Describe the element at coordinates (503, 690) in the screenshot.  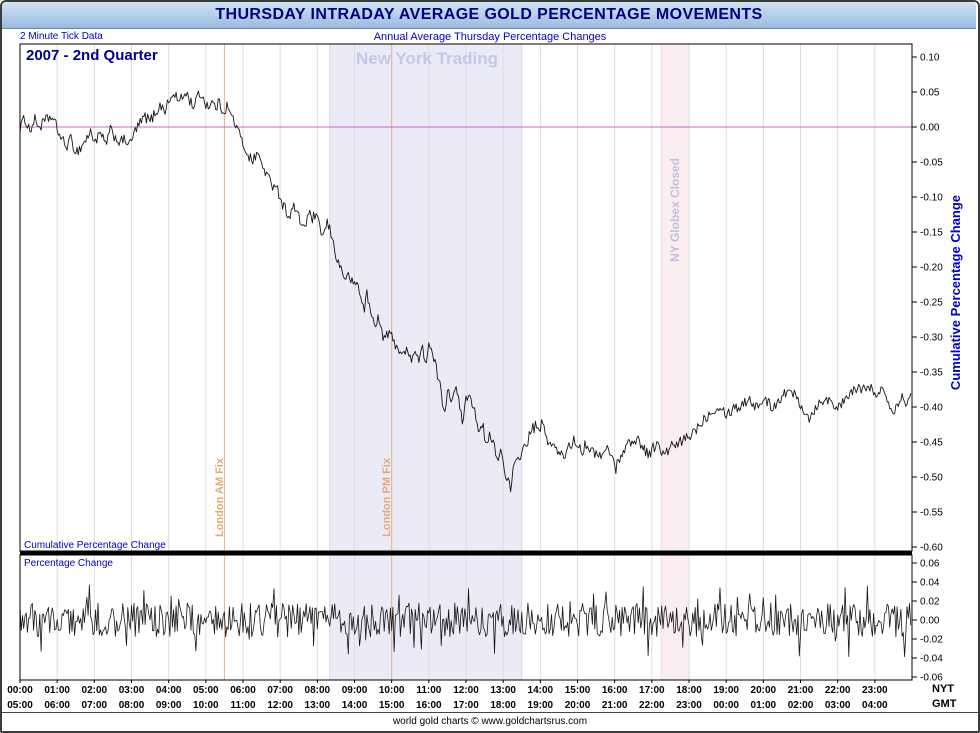
I see `x-label-nyt: 13:00` at that location.